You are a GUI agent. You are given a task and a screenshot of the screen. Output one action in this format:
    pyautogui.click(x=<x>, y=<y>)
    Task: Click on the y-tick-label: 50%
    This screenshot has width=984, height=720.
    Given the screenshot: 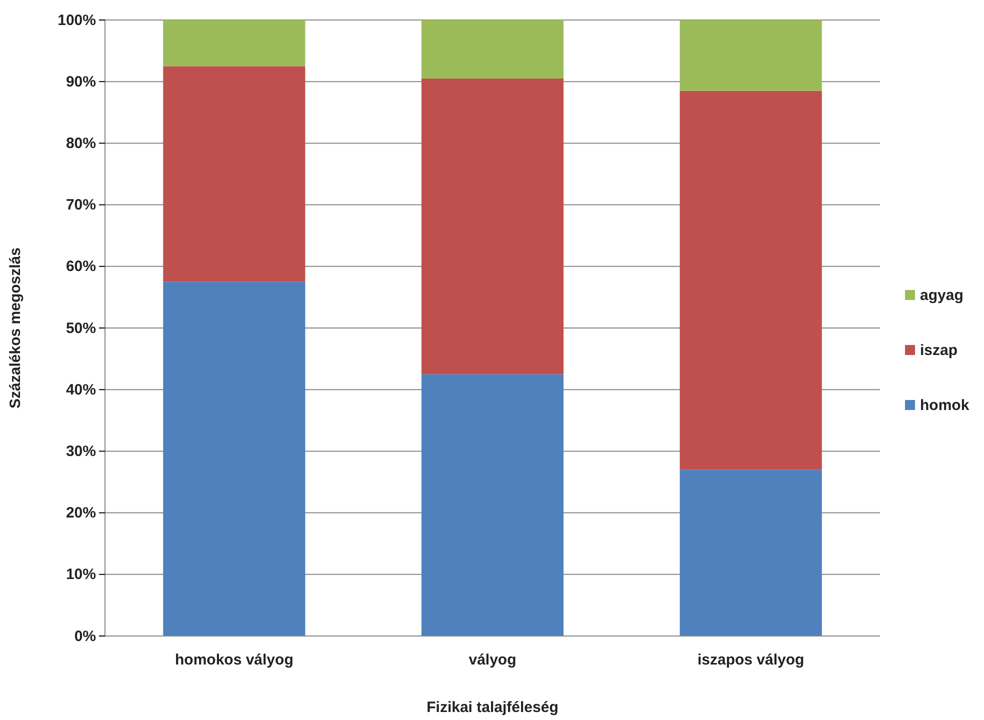 What is the action you would take?
    pyautogui.click(x=81, y=328)
    